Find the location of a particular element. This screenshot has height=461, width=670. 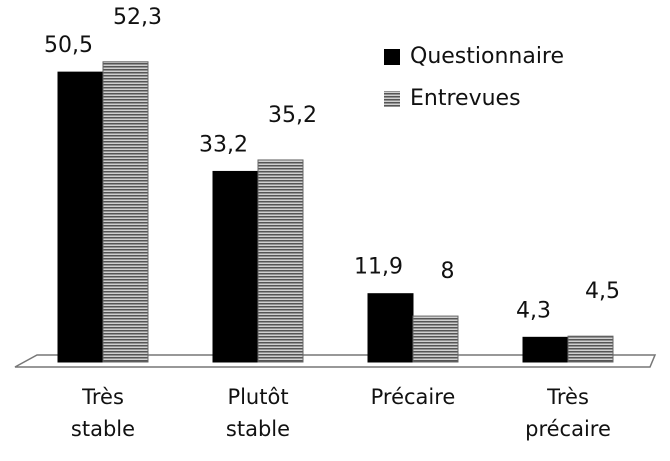

value-label: 35,2 is located at coordinates (292, 115).